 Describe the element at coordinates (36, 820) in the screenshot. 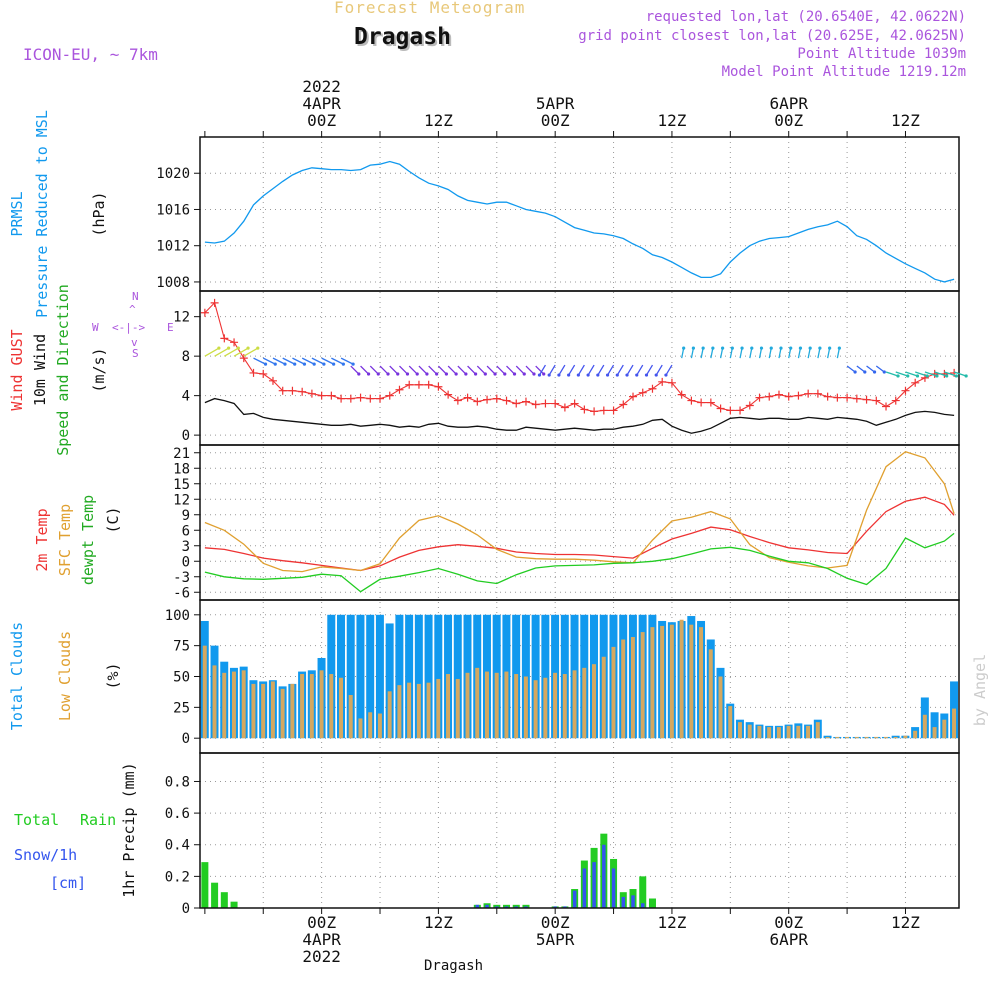

I see `label-total: Total` at that location.